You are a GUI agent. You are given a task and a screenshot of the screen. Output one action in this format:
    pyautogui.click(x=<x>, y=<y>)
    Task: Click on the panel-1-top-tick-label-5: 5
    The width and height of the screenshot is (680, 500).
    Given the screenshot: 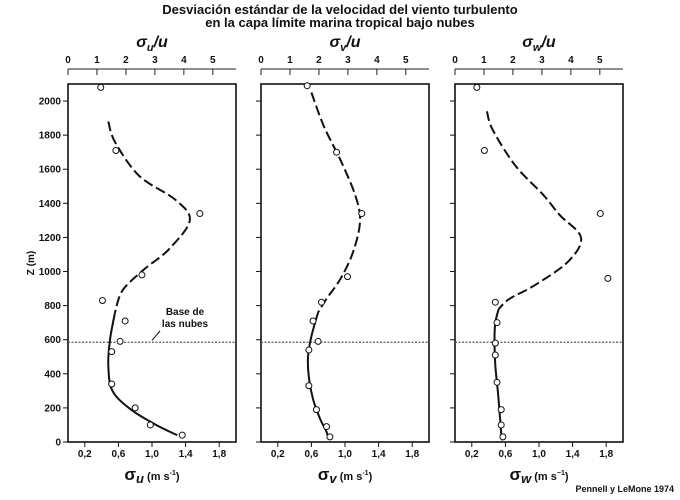 What is the action you would take?
    pyautogui.click(x=213, y=60)
    